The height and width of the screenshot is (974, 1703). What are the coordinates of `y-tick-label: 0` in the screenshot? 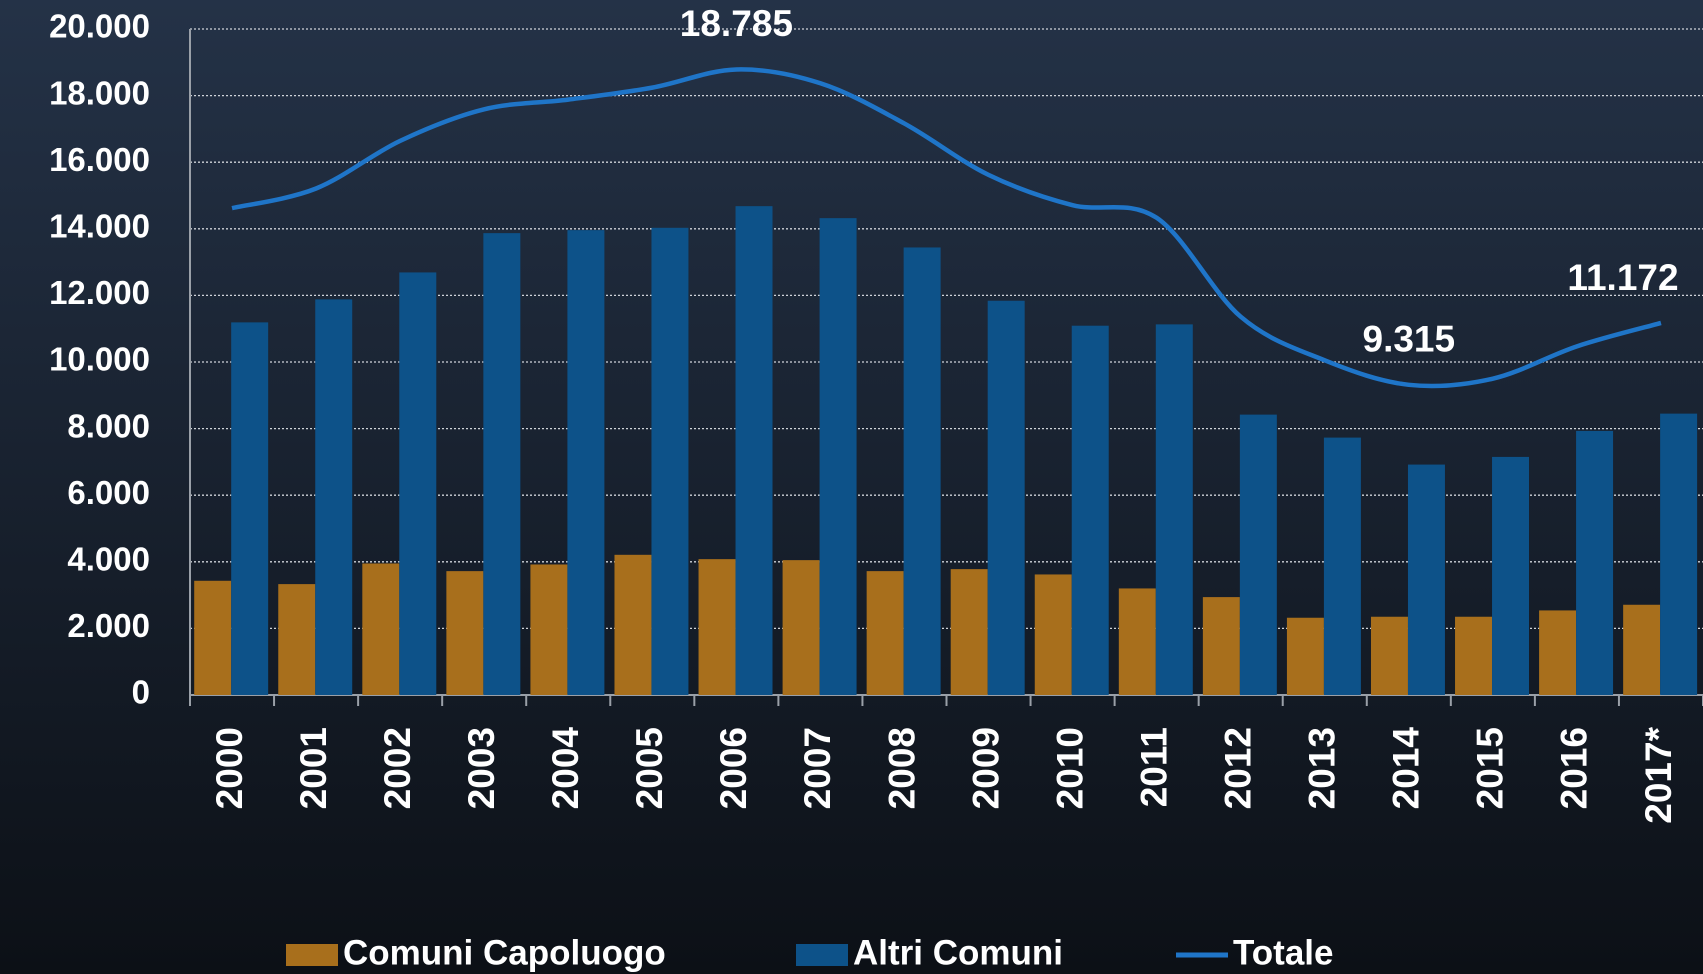 It's located at (141, 692).